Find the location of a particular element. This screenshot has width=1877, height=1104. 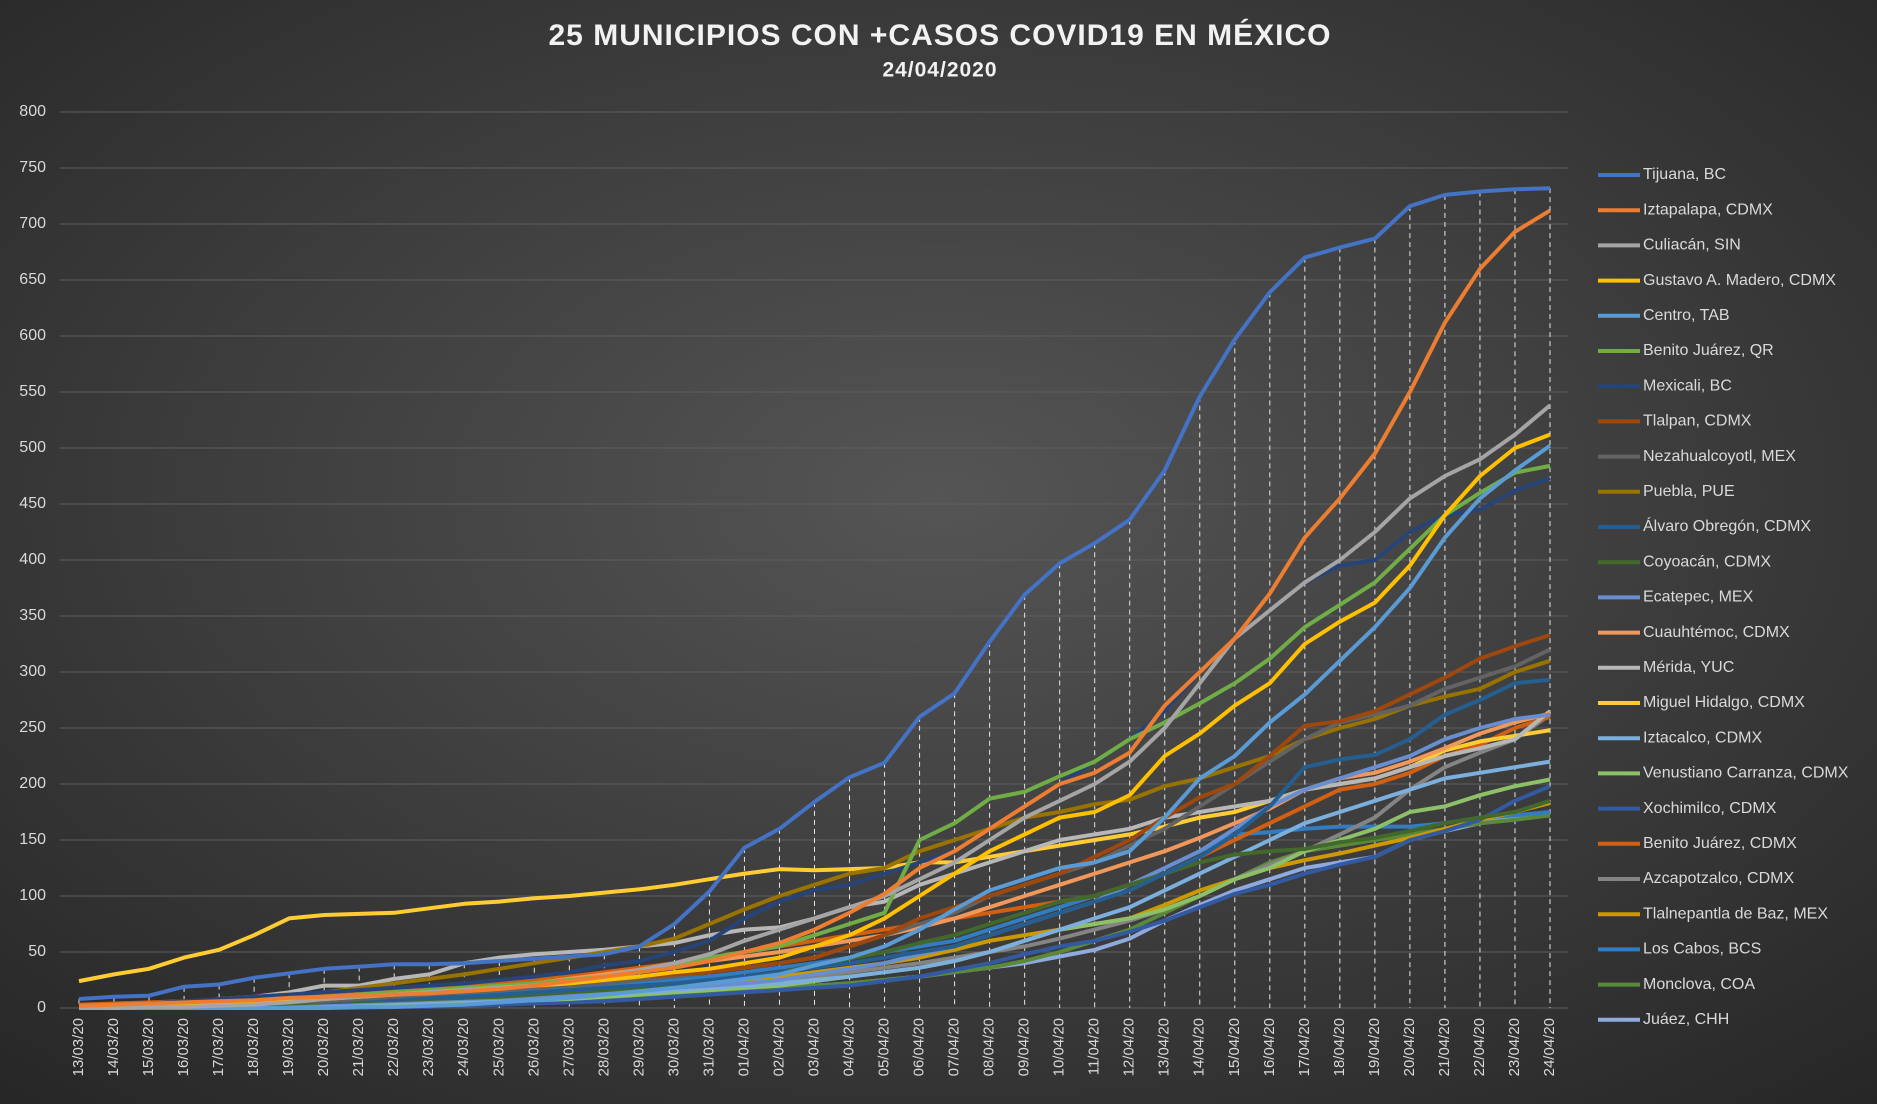

x-tick-label: 13/03/20 is located at coordinates (78, 1047).